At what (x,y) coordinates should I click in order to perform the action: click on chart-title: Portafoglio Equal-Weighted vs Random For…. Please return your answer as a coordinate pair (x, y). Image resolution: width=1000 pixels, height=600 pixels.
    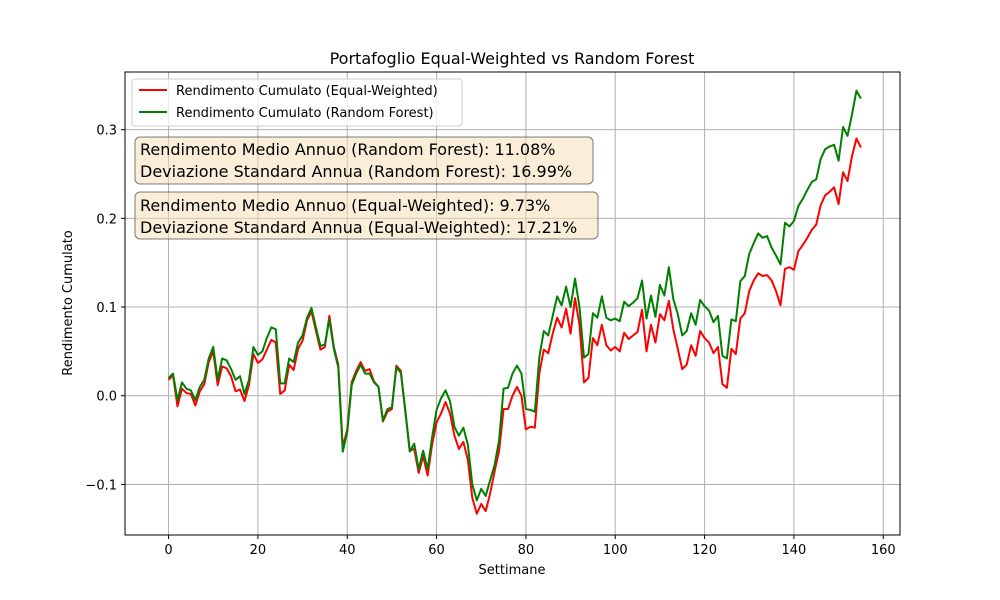
    Looking at the image, I should click on (512, 58).